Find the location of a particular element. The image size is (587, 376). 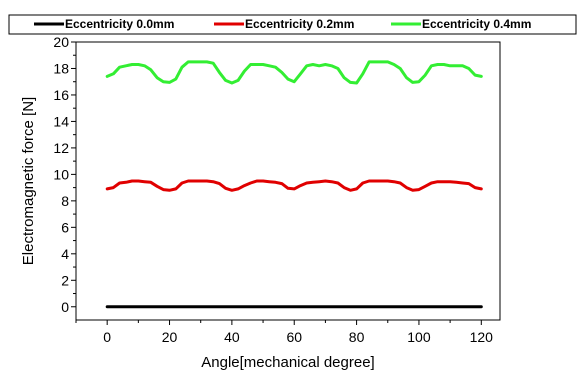

x-axis-label: Angle[mechanical degree] is located at coordinates (287, 362).